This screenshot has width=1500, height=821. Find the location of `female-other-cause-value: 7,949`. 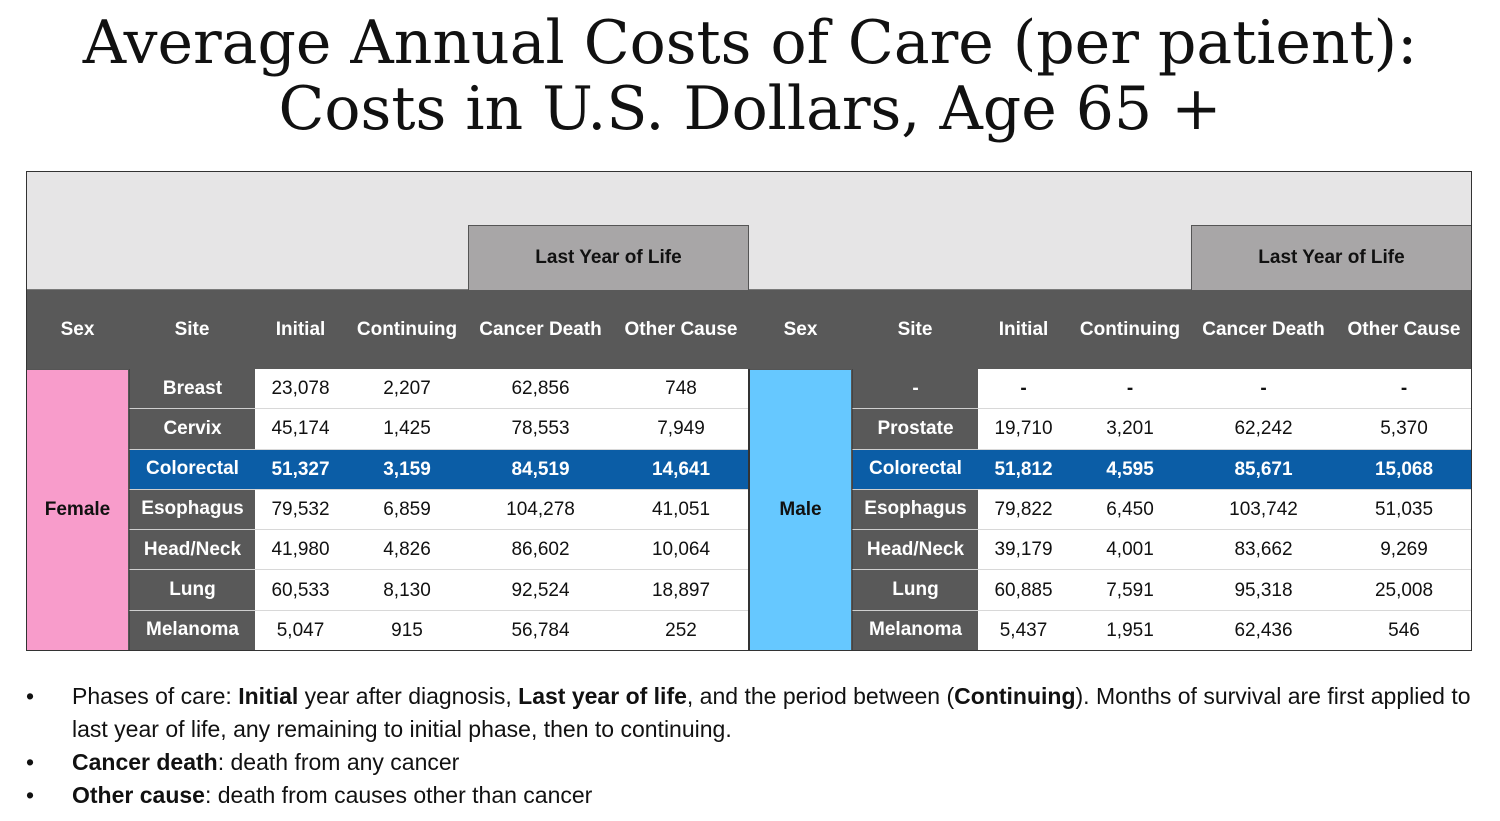

female-other-cause-value: 7,949 is located at coordinates (681, 429).